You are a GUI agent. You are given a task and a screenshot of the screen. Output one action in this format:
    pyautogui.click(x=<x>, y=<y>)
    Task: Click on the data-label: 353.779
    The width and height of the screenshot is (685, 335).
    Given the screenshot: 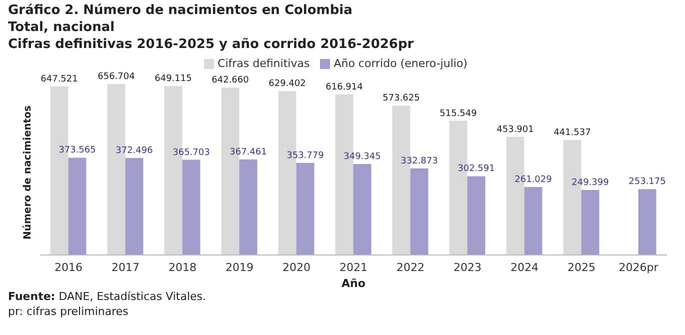 What is the action you would take?
    pyautogui.click(x=305, y=155)
    